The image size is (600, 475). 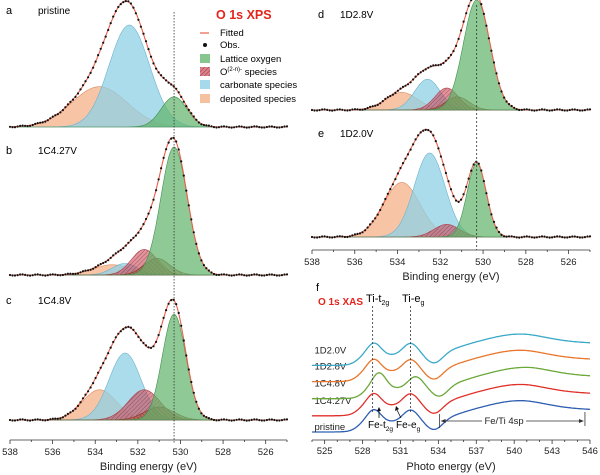 I want to click on x-tick-label-panel-c: 530, so click(x=181, y=452).